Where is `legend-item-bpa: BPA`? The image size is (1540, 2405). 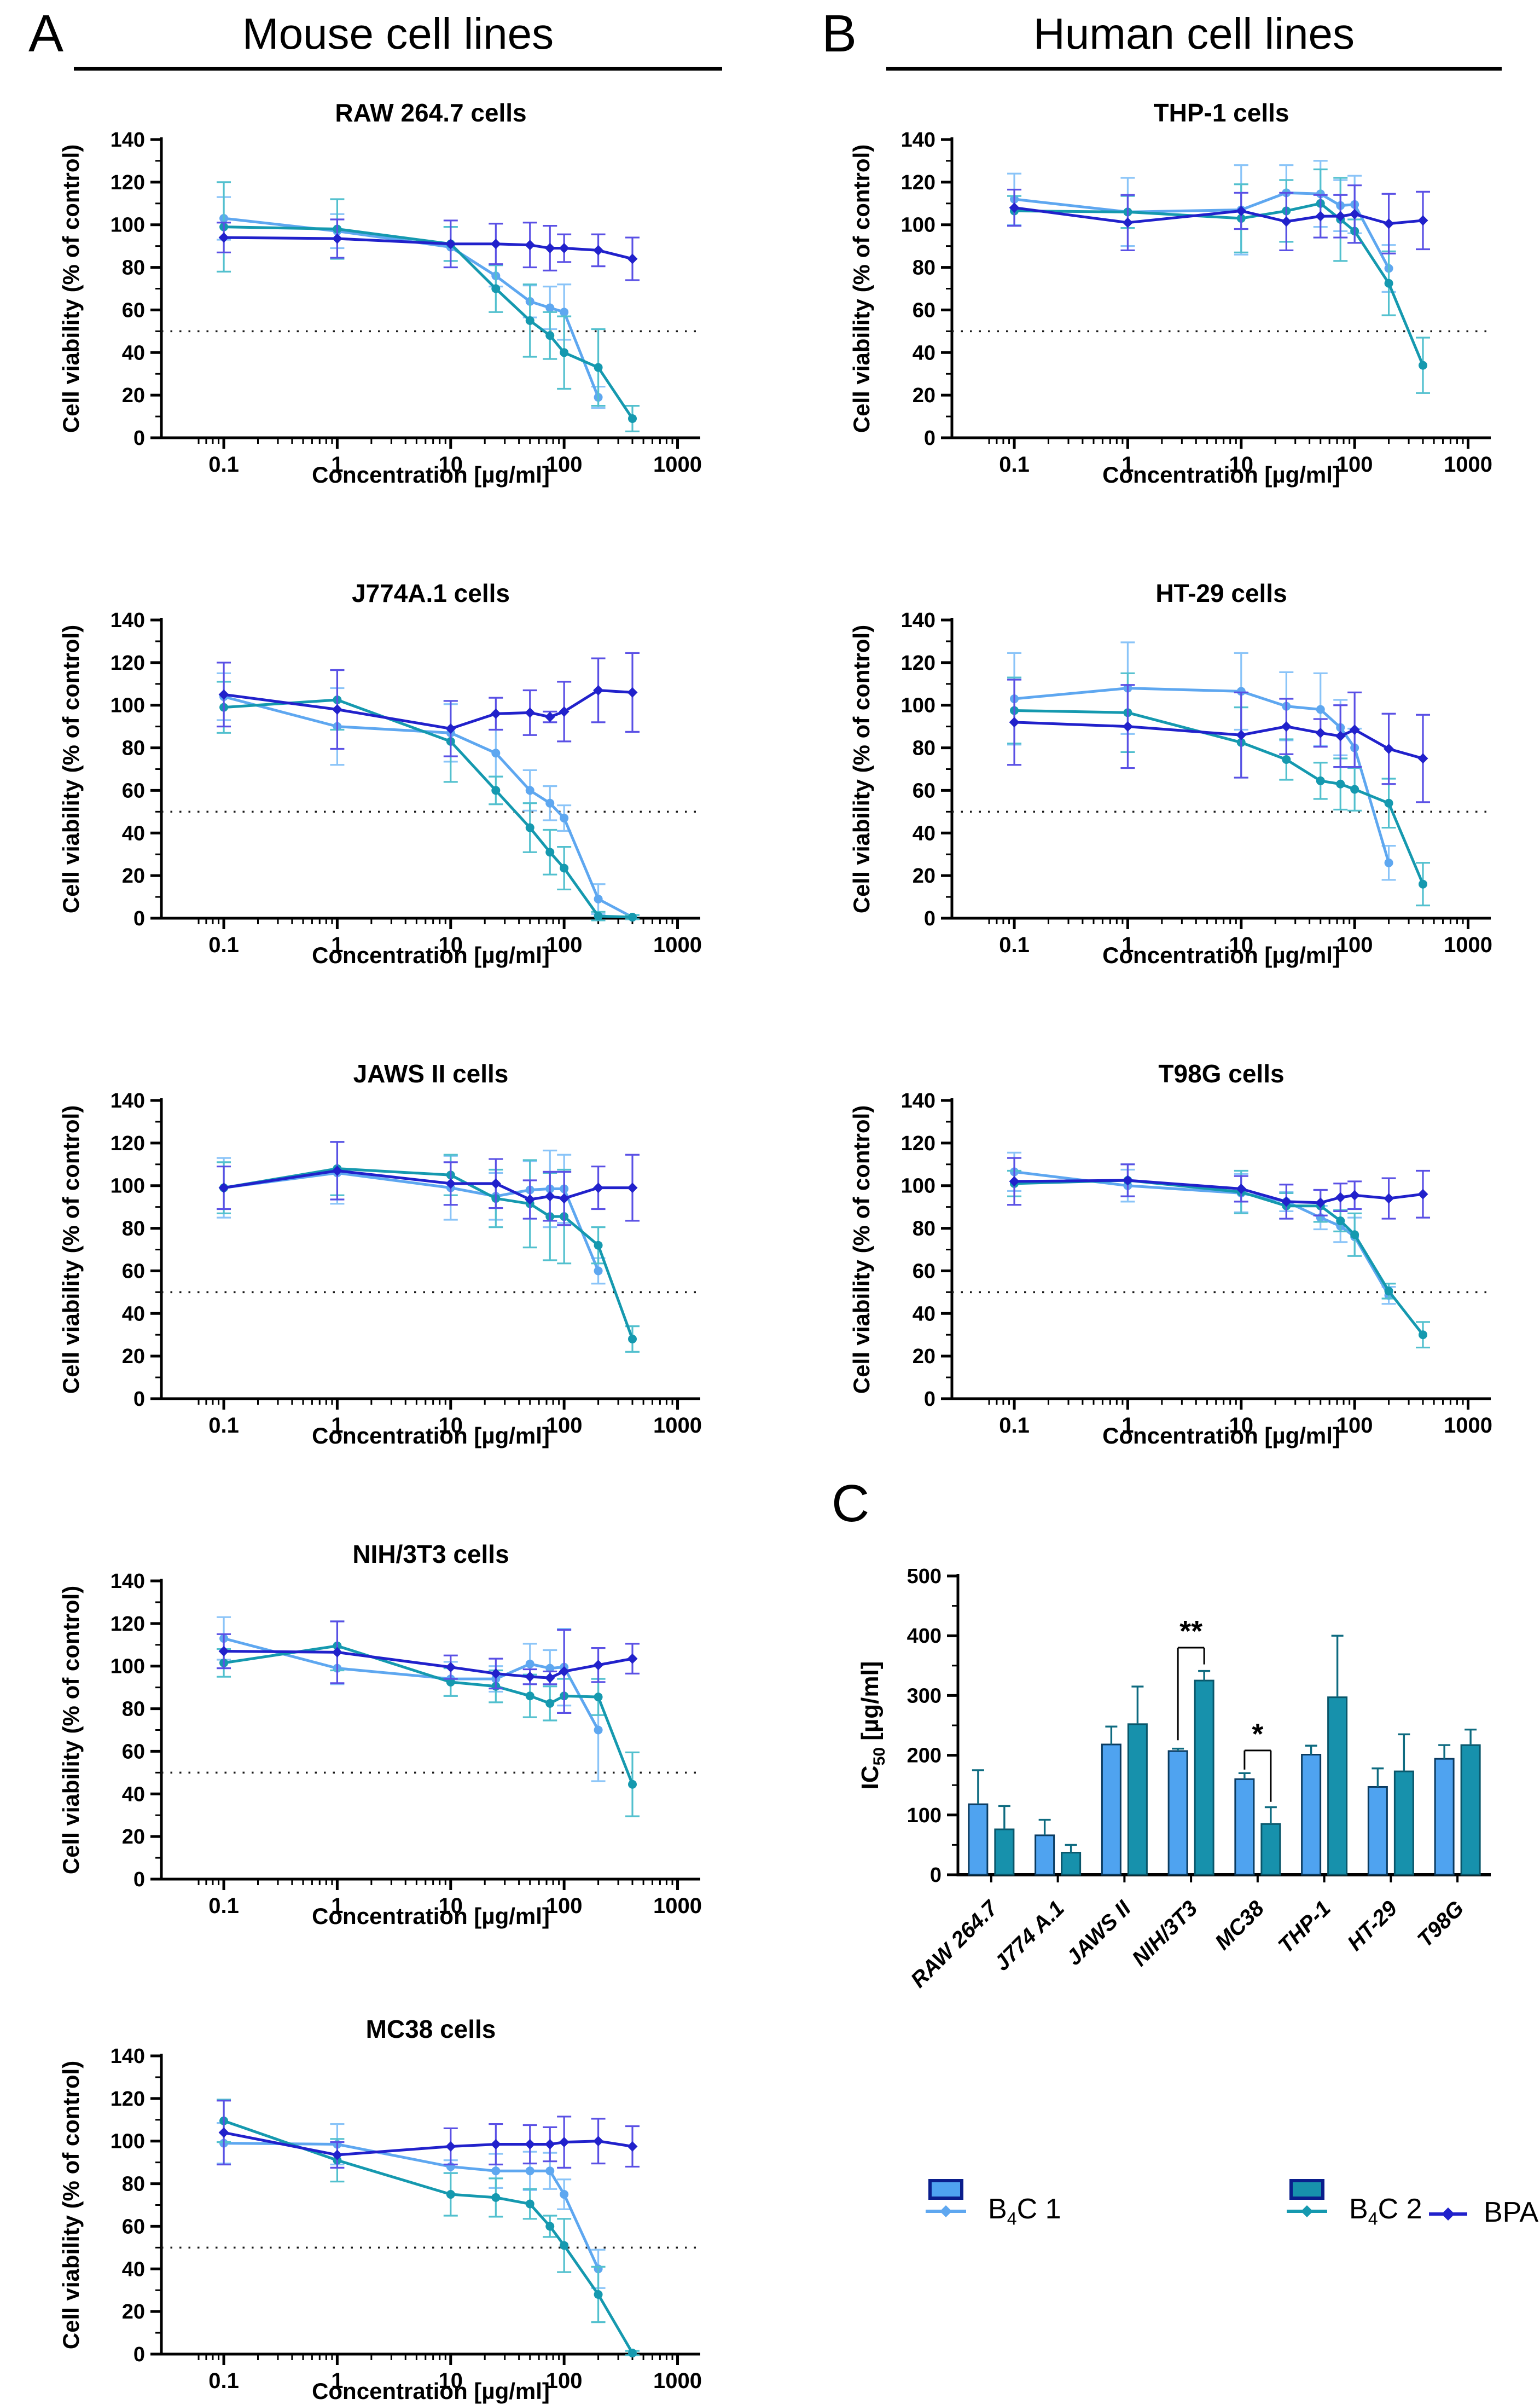 legend-item-bpa: BPA is located at coordinates (1483, 2214).